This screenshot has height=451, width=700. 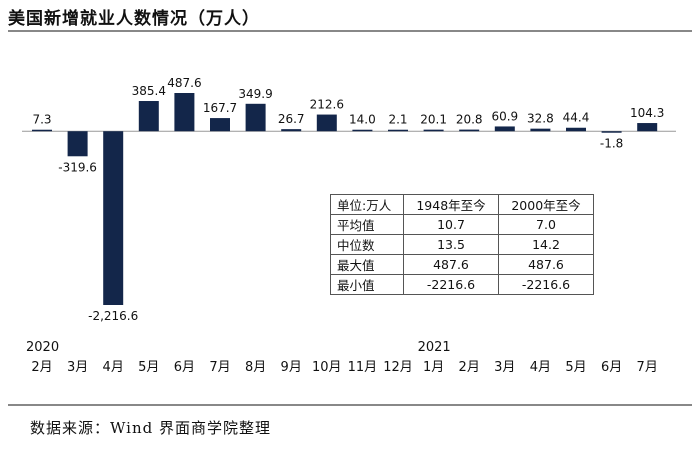 I want to click on stats-cell: 7.0, so click(x=546, y=224).